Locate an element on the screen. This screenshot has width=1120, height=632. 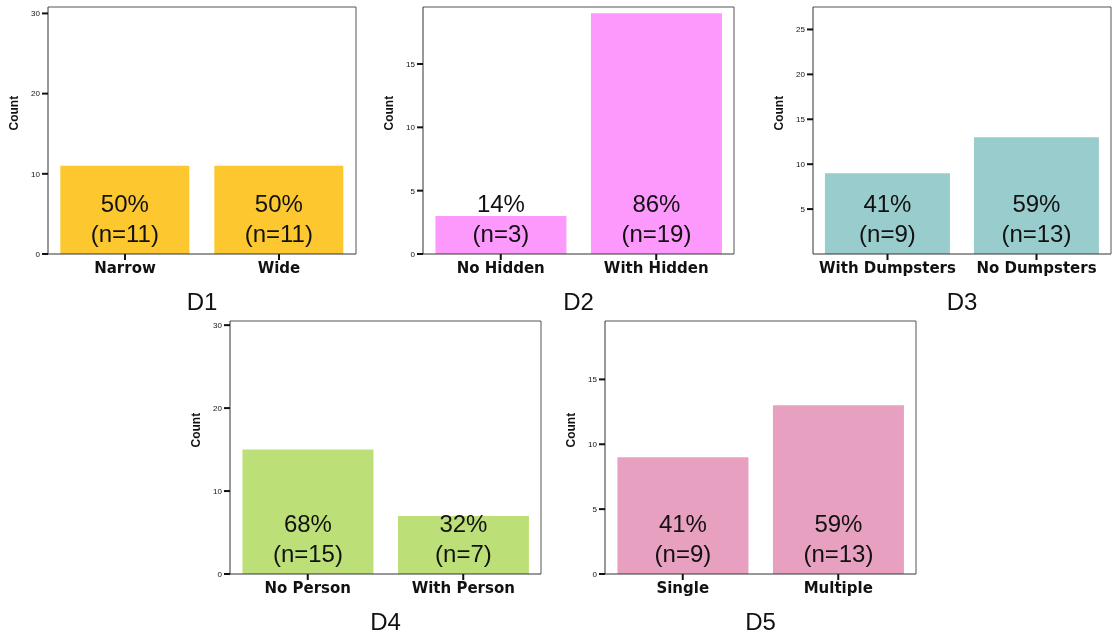
x-axis-title: D3 is located at coordinates (962, 301).